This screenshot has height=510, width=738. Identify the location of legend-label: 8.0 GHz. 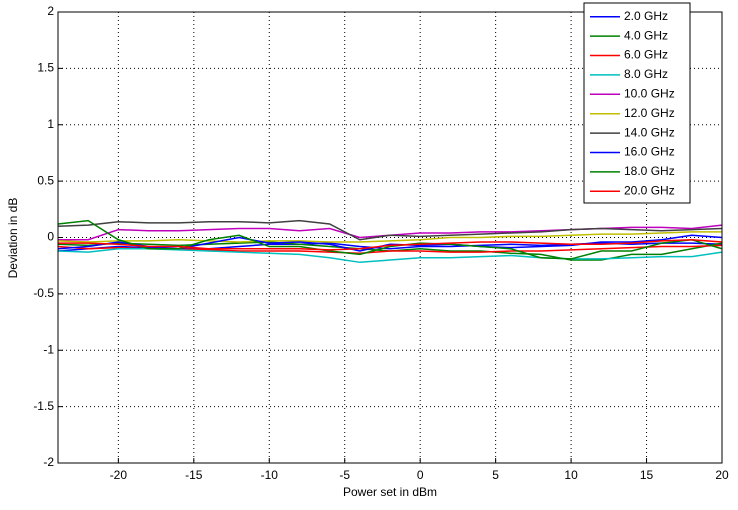
(646, 74).